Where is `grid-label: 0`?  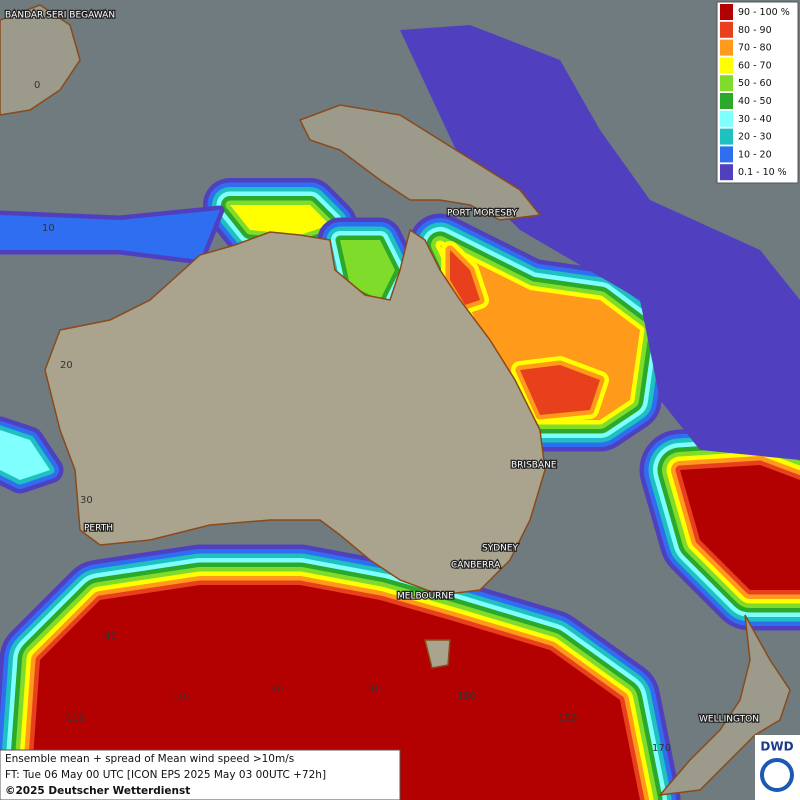 grid-label: 0 is located at coordinates (37, 85).